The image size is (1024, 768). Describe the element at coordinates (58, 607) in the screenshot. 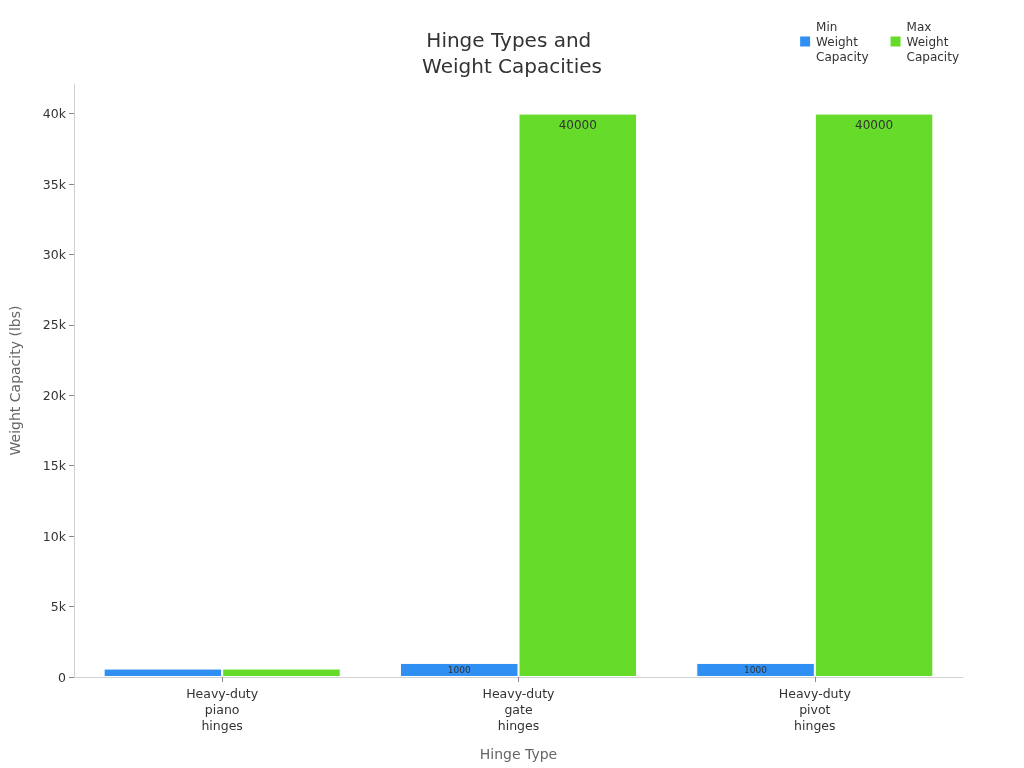

I see `y-tick-label: 5k` at that location.